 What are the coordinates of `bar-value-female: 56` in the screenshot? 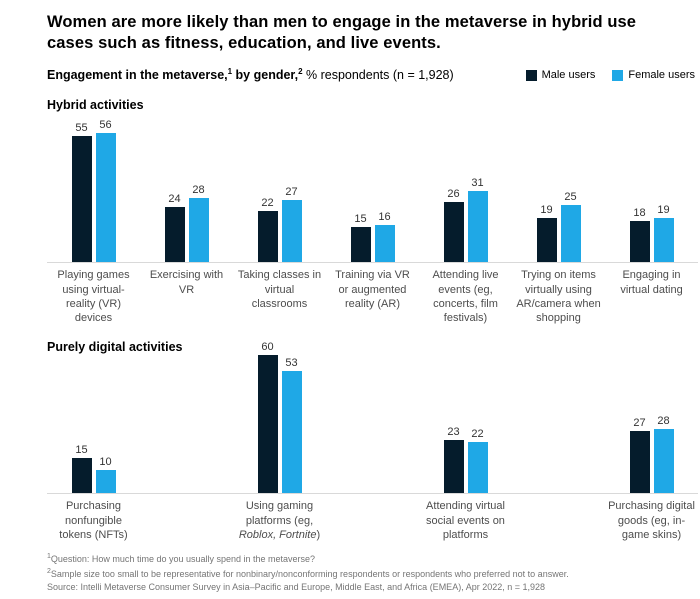 It's located at (105, 125).